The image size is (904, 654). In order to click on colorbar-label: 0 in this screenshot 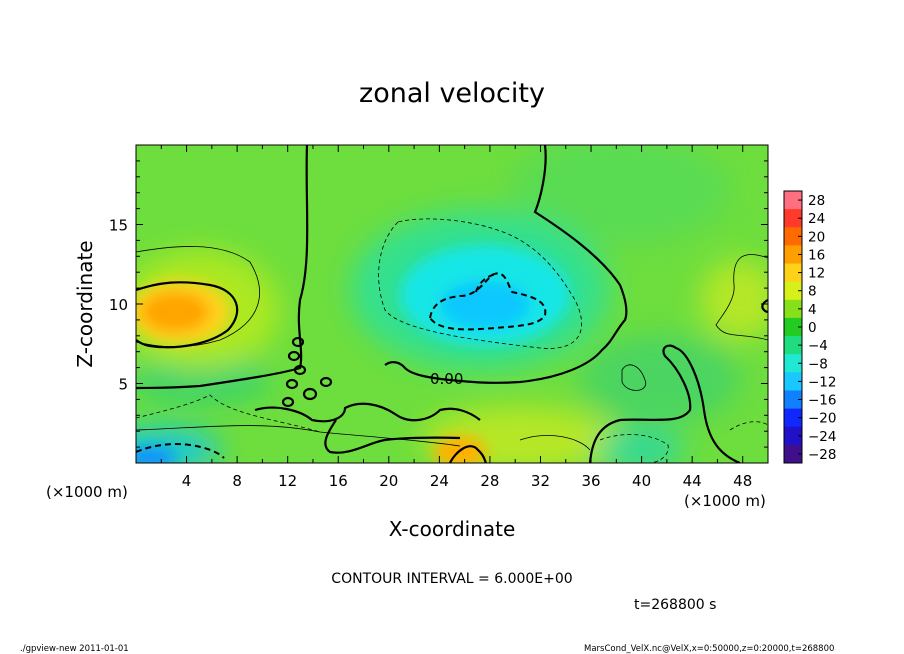, I will do `click(812, 328)`.